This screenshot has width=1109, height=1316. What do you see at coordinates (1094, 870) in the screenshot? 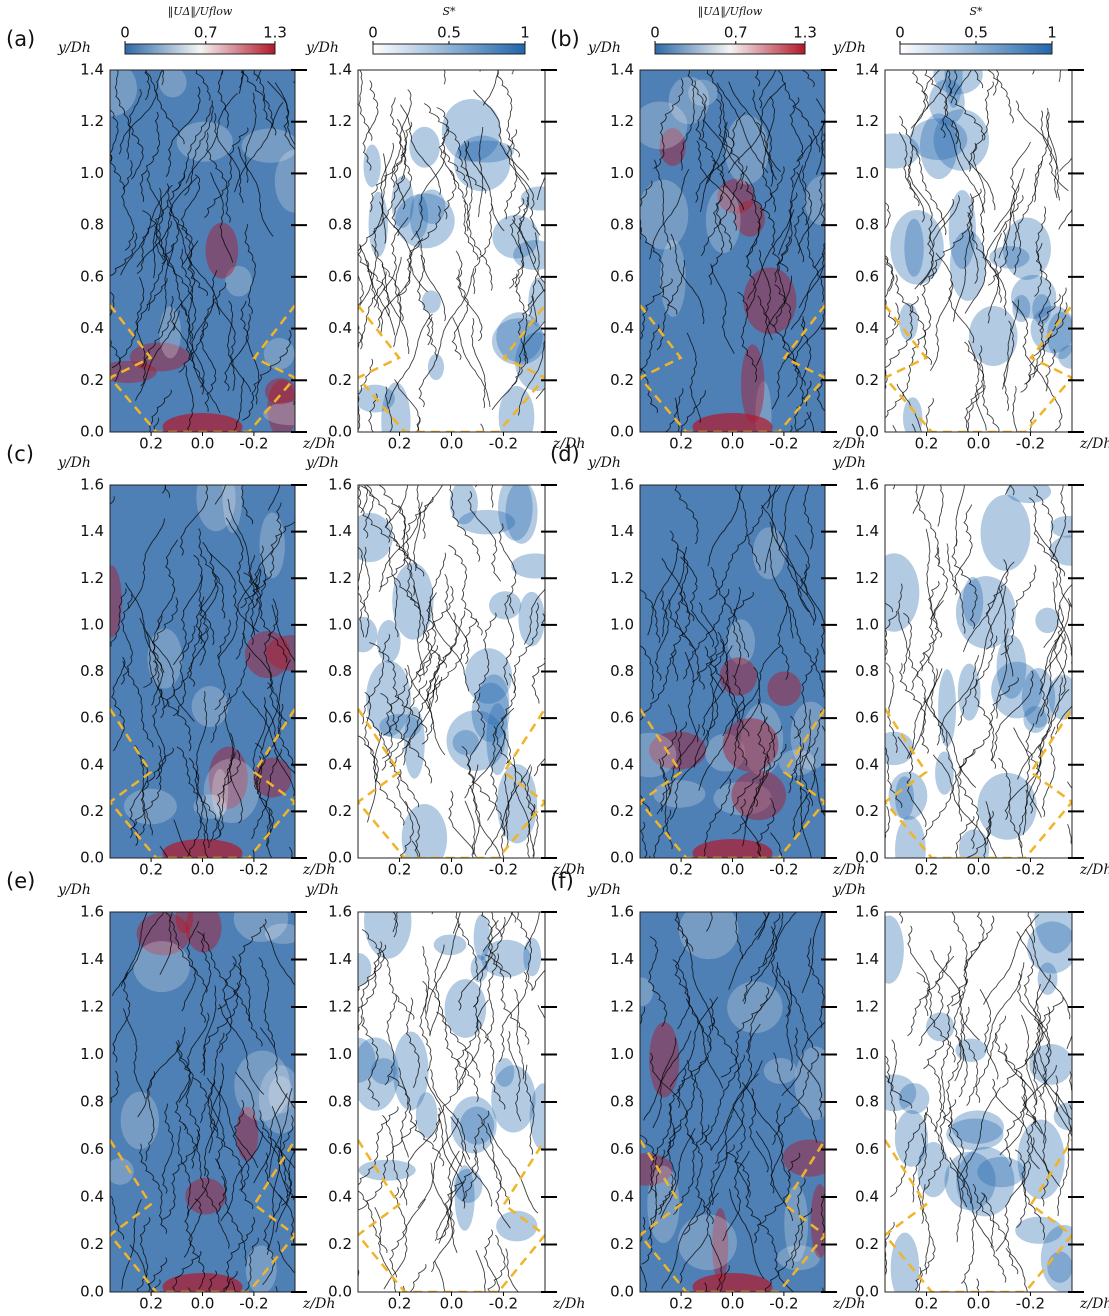
I see `x-axis-label: z/Dh` at bounding box center [1094, 870].